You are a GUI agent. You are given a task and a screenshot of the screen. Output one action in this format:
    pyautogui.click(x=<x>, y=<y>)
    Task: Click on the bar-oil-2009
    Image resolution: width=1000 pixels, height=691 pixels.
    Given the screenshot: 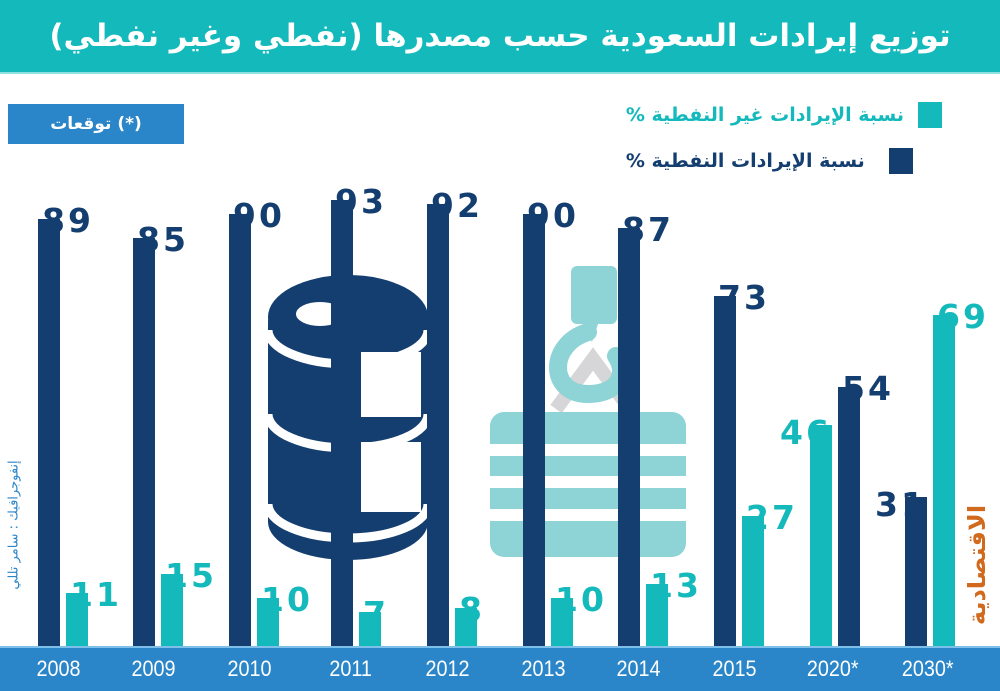 What is the action you would take?
    pyautogui.click(x=144, y=442)
    